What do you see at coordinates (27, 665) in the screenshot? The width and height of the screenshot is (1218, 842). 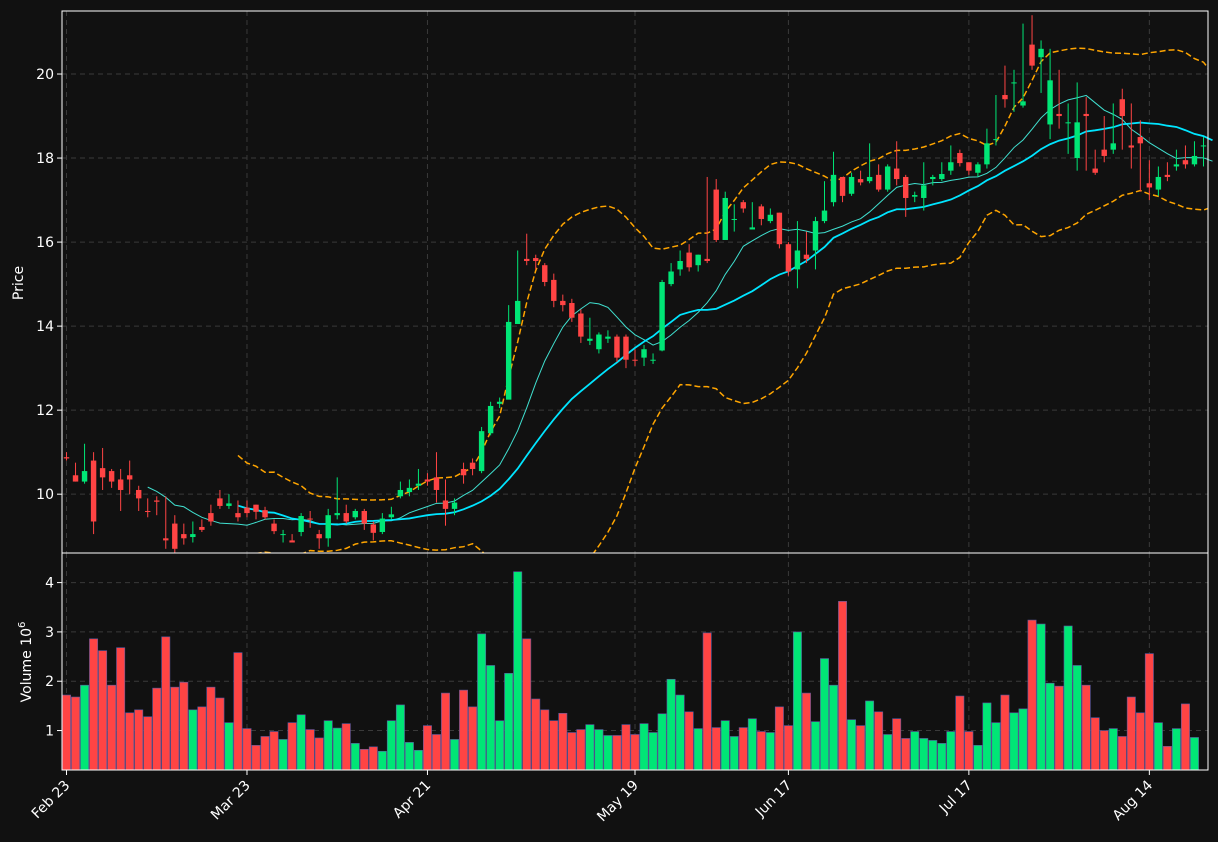 I see `volume-axis-label-text: Volume 10` at bounding box center [27, 665].